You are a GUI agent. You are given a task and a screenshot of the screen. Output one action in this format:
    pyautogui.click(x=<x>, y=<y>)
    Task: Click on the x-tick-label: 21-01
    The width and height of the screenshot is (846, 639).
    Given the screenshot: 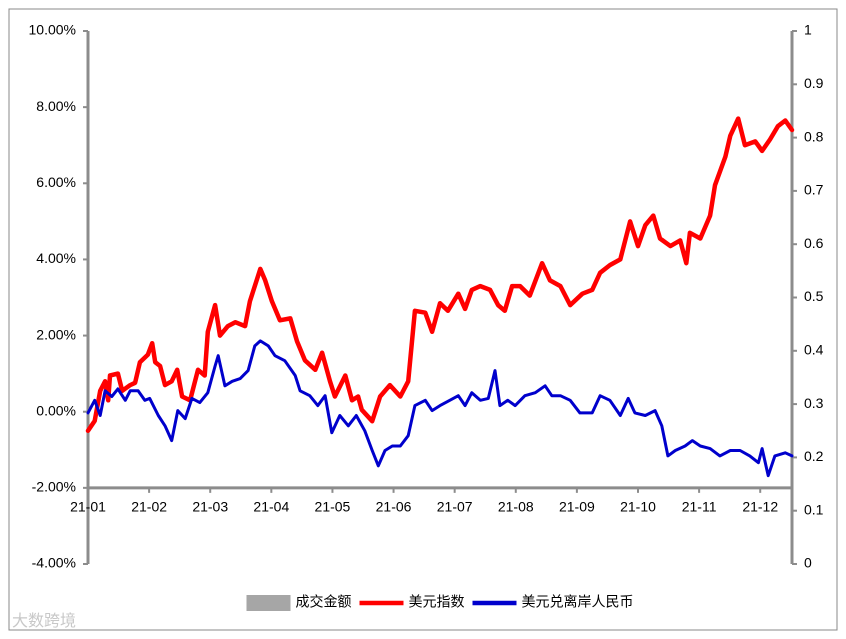 What is the action you would take?
    pyautogui.click(x=88, y=507)
    